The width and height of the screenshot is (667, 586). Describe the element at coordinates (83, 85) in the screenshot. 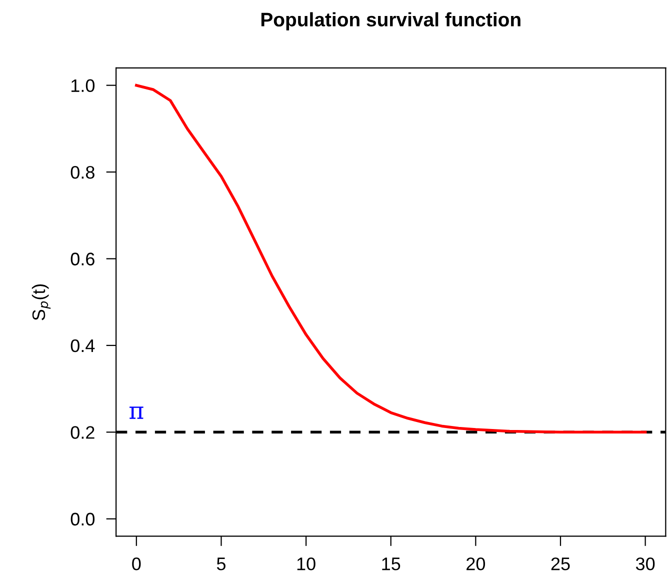

I see `y-tick-label: 1.0` at that location.